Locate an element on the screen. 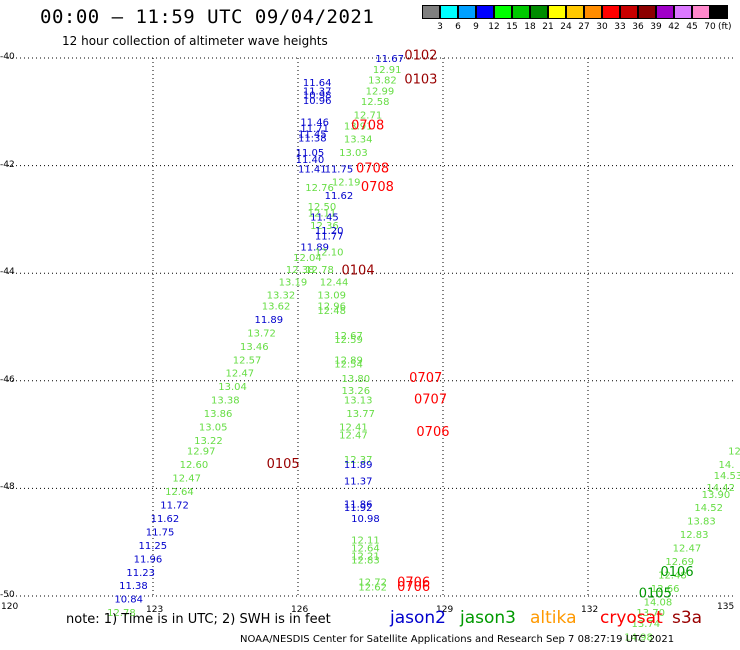 The image size is (740, 650). wave-height-value: 12.60 is located at coordinates (194, 465).